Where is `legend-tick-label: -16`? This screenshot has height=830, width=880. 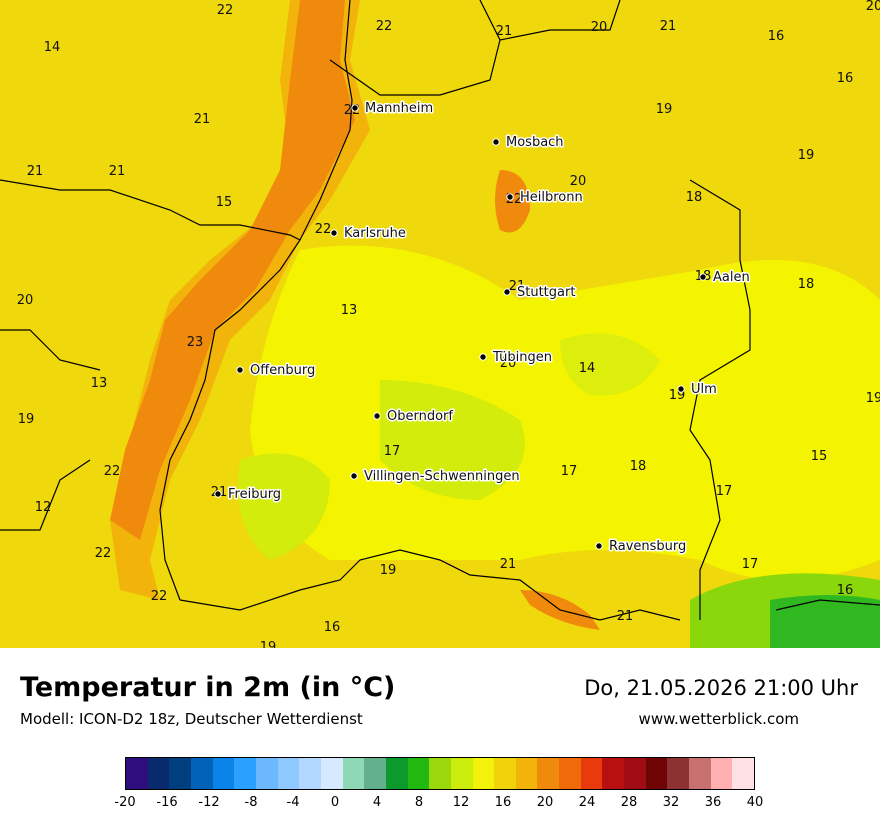 legend-tick-label: -16 is located at coordinates (167, 802).